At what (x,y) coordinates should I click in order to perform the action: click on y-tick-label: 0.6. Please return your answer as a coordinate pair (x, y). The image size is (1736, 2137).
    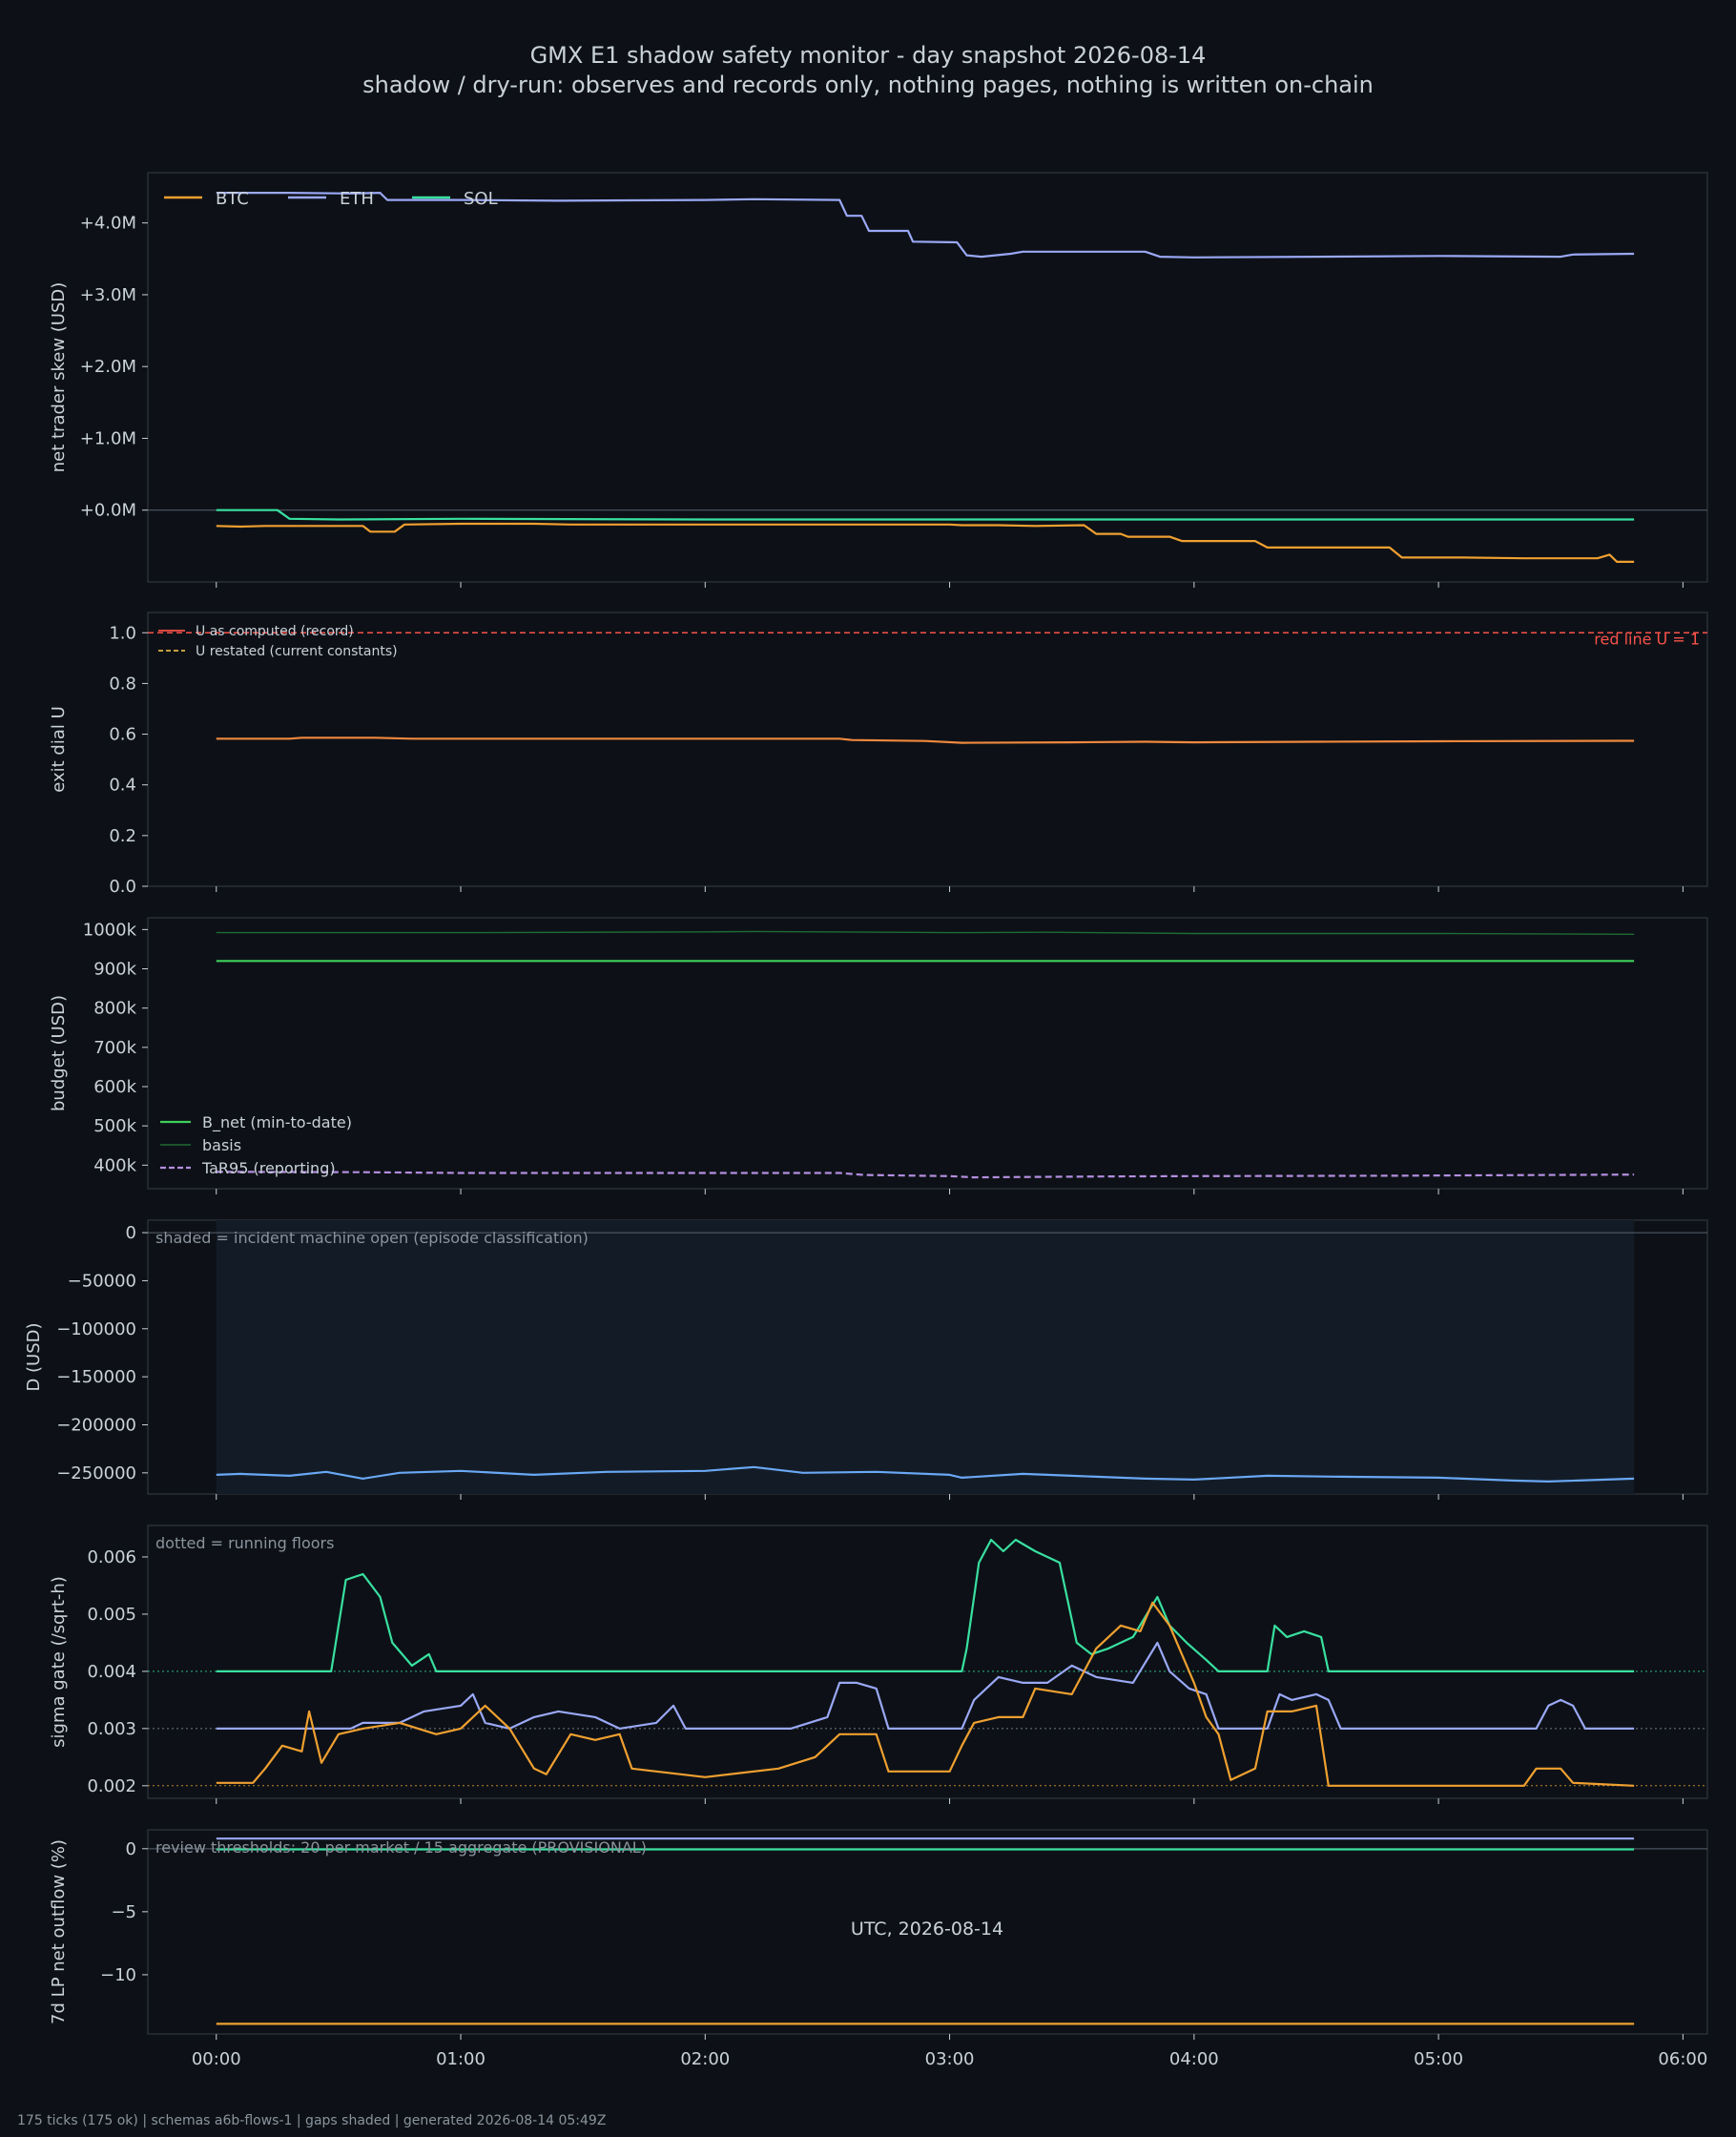
    Looking at the image, I should click on (122, 735).